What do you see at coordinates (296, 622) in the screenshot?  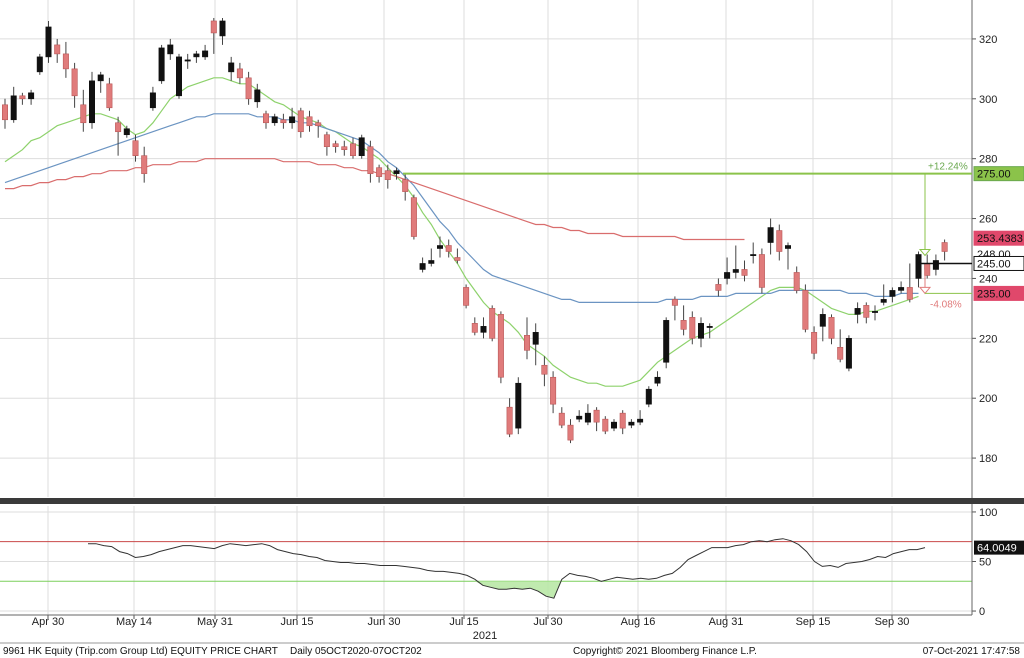 I see `x-tick-label: Jun 15` at bounding box center [296, 622].